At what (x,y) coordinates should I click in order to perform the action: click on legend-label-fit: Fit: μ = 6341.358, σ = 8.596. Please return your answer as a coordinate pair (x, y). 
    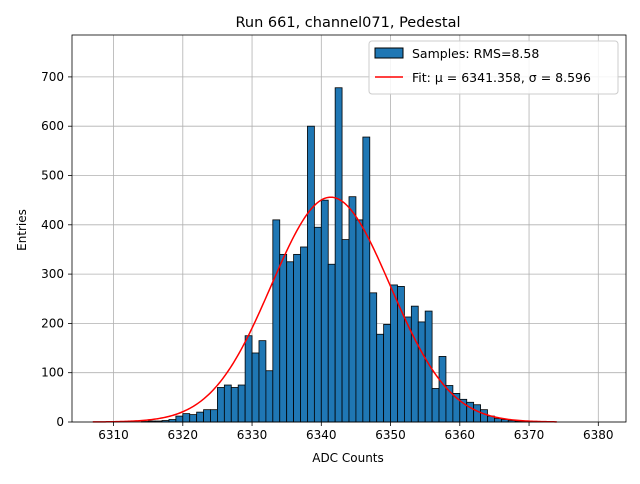
    Looking at the image, I should click on (501, 77).